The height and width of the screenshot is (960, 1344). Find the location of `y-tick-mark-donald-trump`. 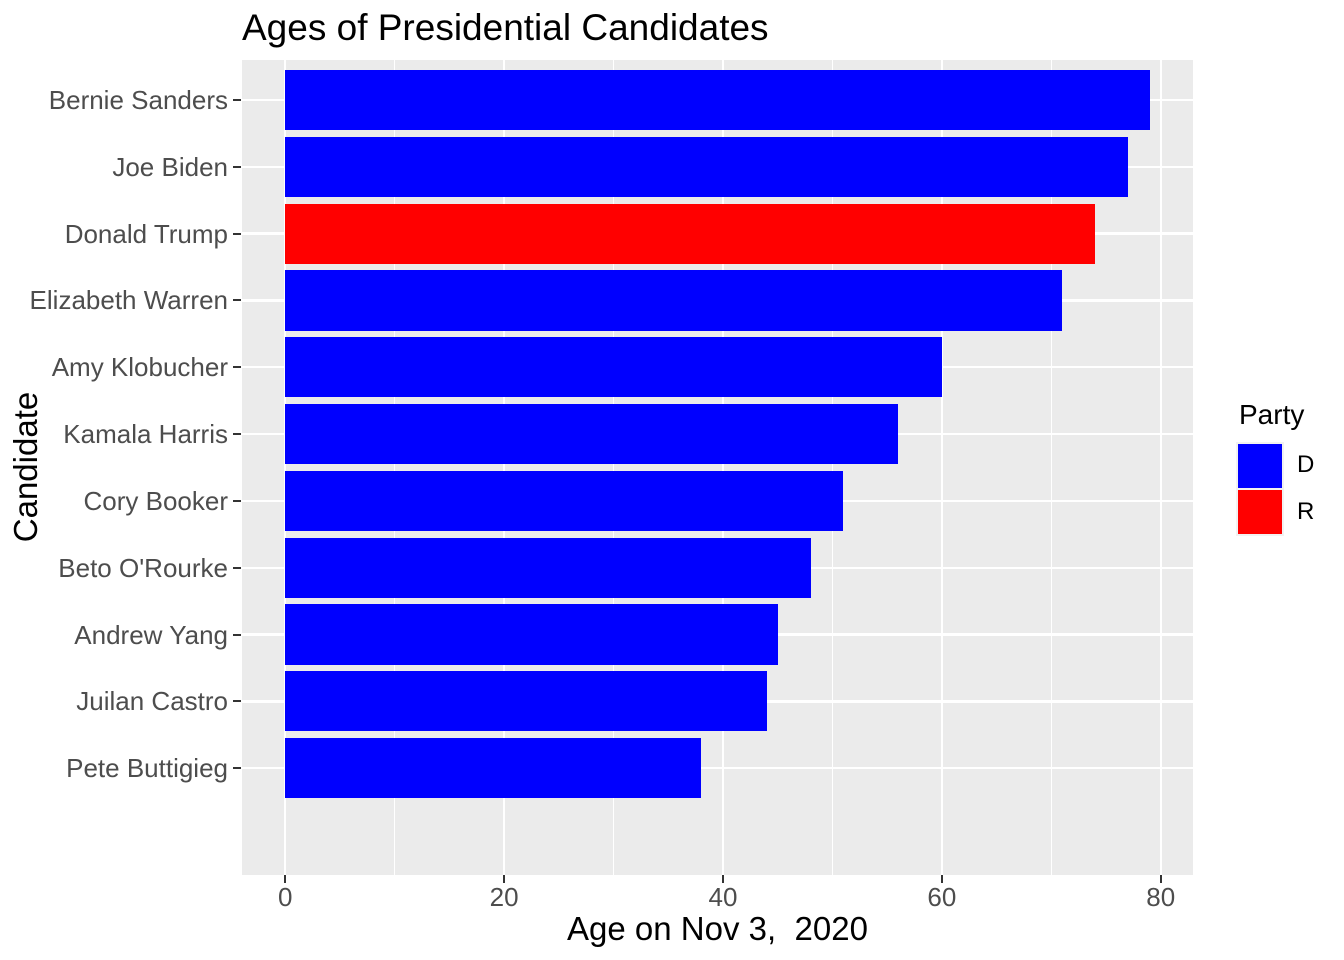

y-tick-mark-donald-trump is located at coordinates (237, 233).